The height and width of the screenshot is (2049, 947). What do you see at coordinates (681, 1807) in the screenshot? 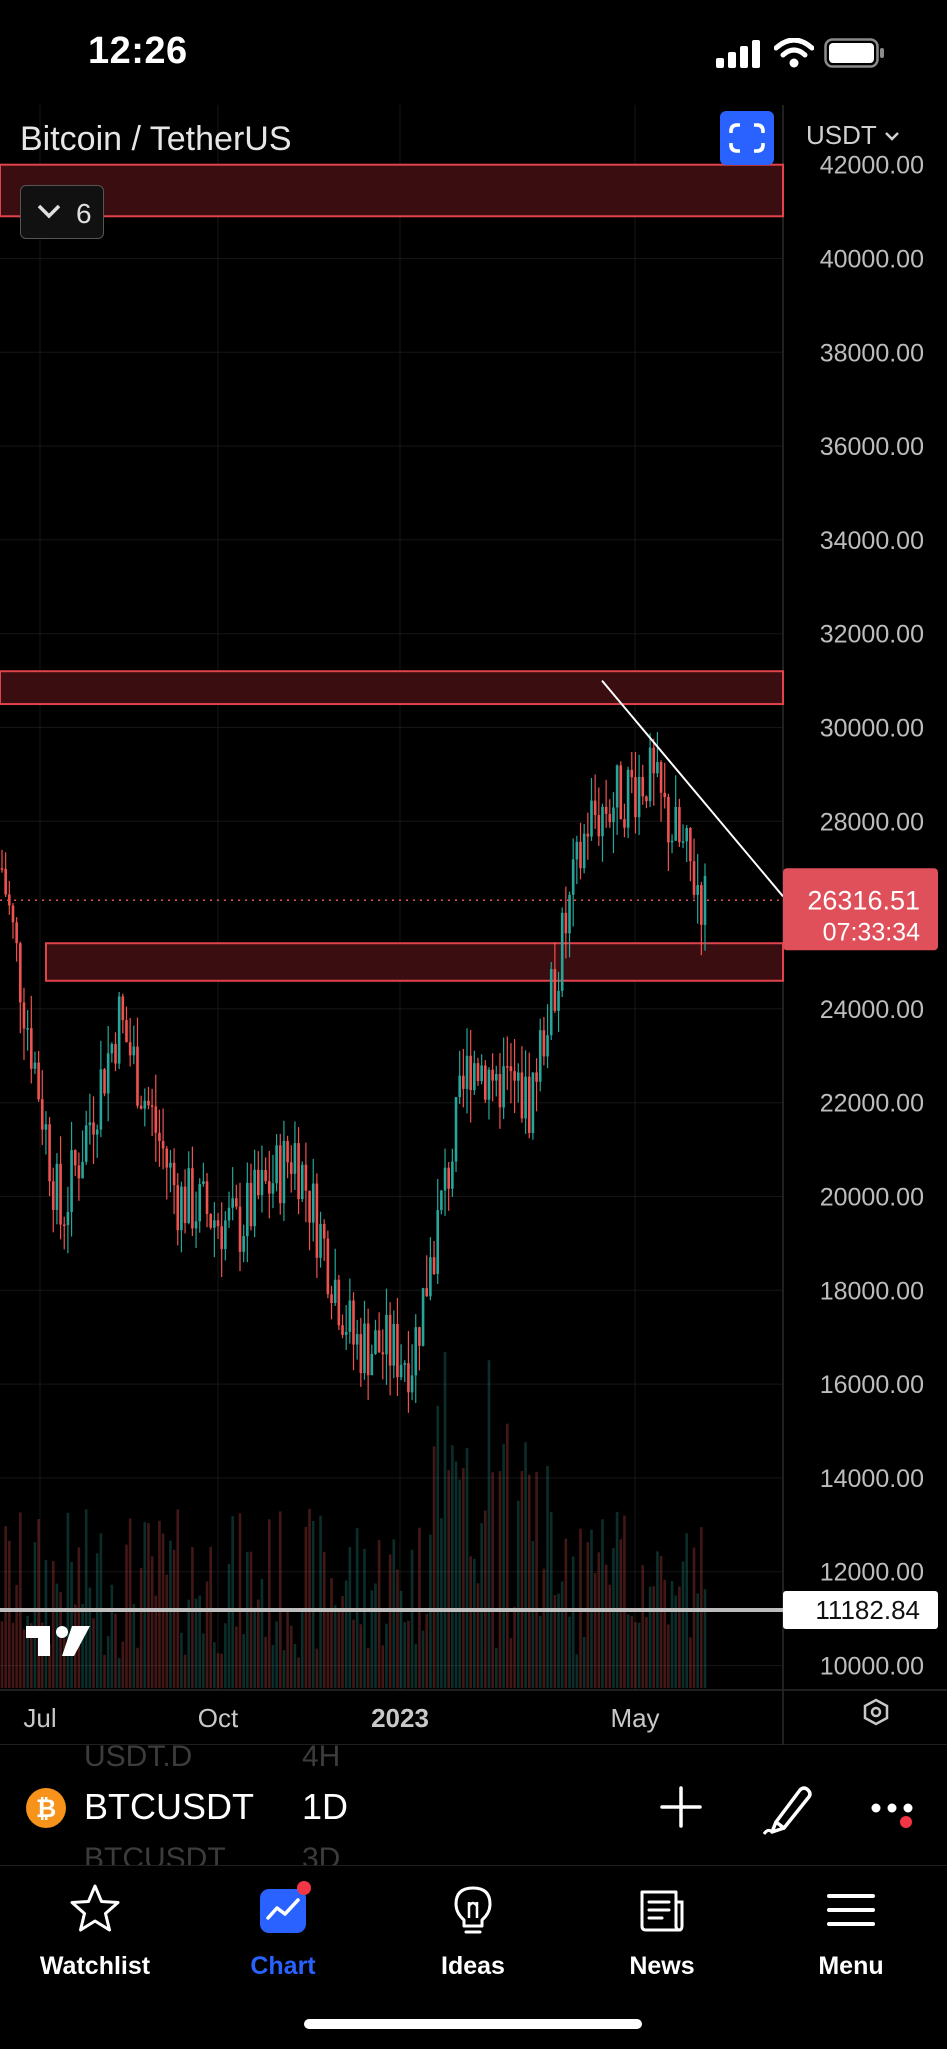
I see `add-icon` at bounding box center [681, 1807].